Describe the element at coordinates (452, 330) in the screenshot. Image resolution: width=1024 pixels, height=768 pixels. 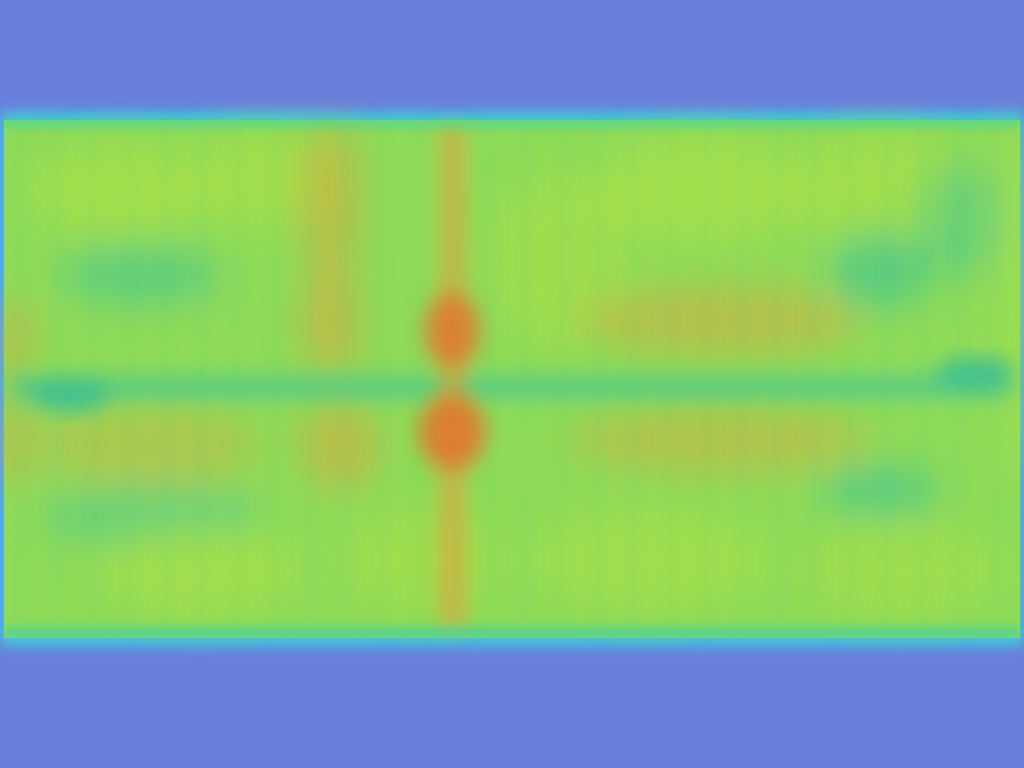
I see `hot-spot-upper` at that location.